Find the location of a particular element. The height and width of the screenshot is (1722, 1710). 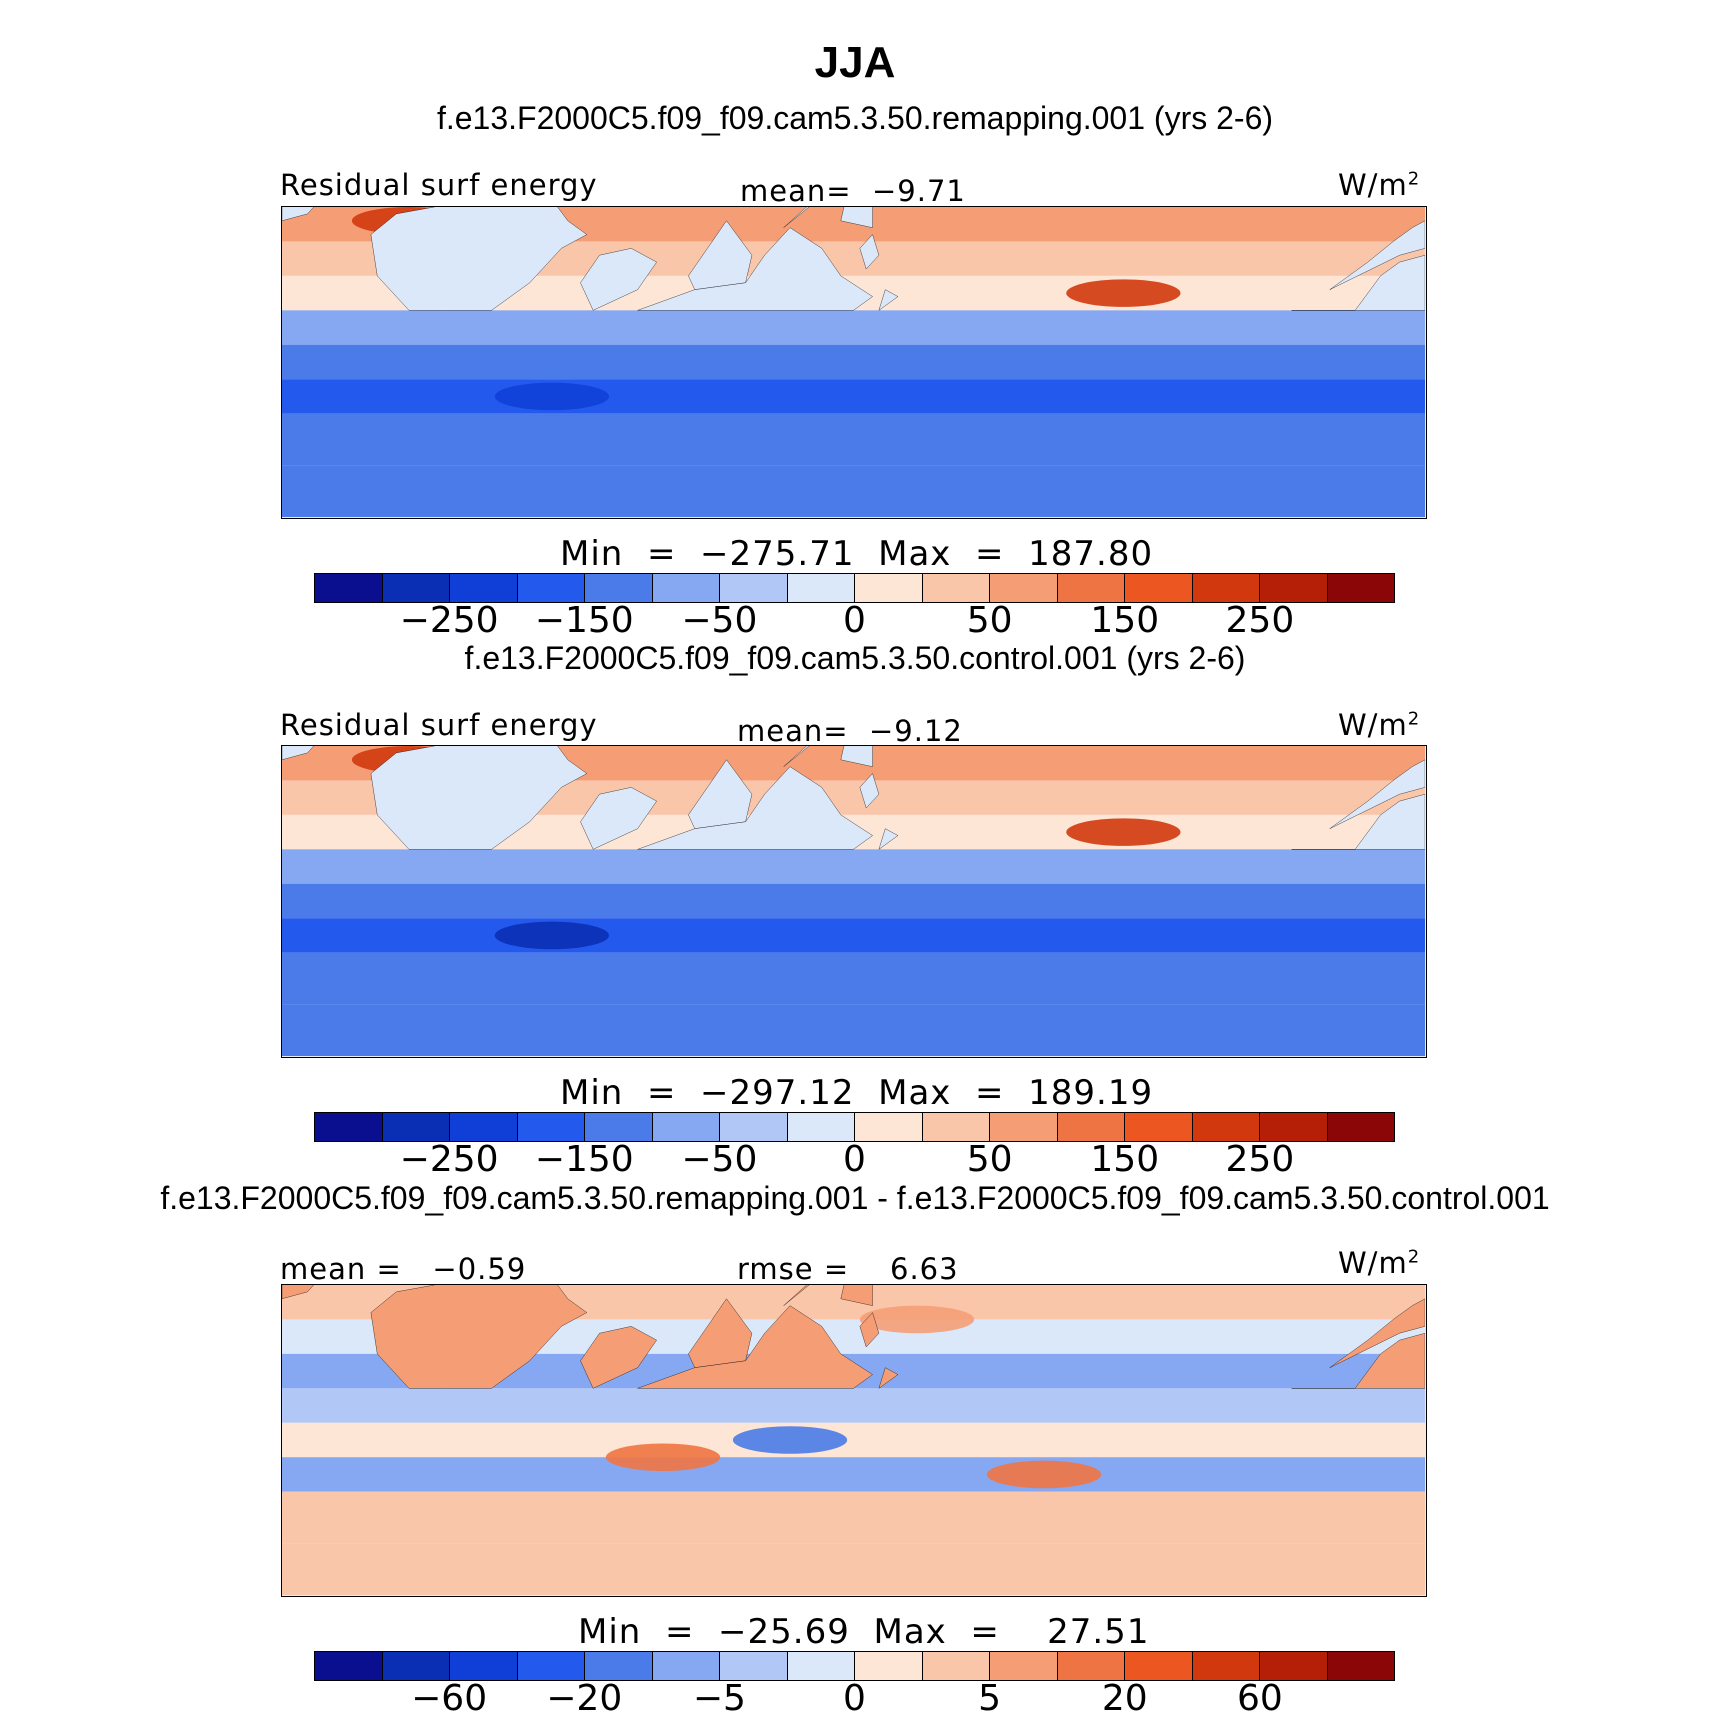

colorbar-tick-label: −5 is located at coordinates (719, 1698).